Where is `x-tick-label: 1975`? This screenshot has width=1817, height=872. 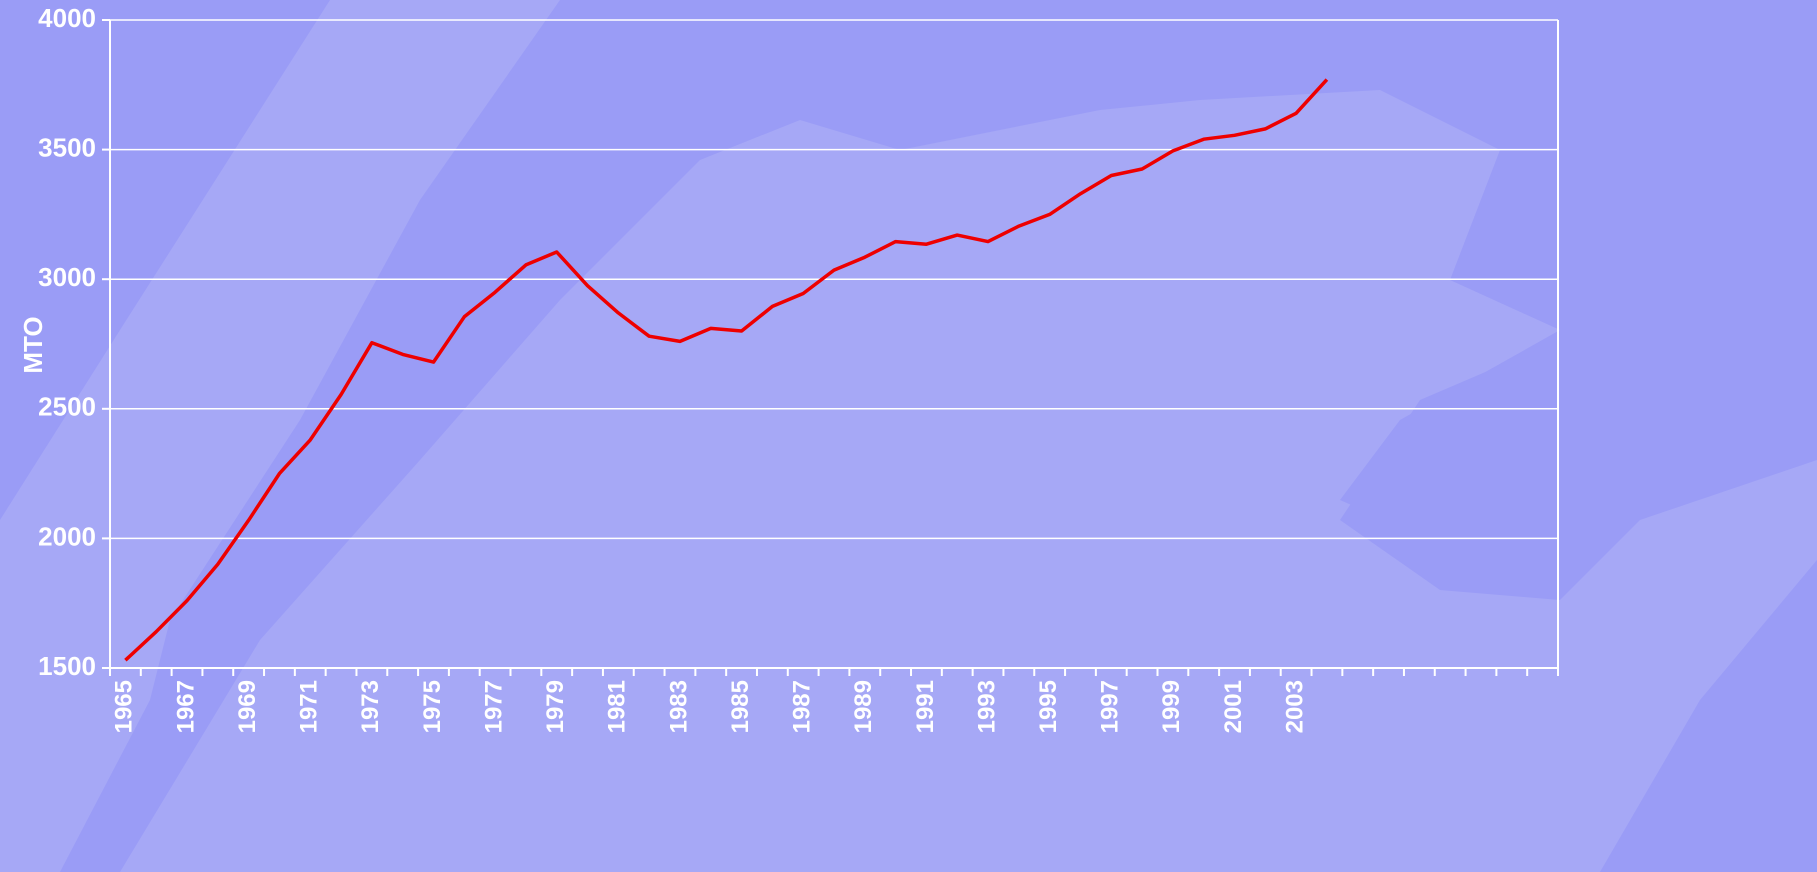
x-tick-label: 1975 is located at coordinates (432, 706).